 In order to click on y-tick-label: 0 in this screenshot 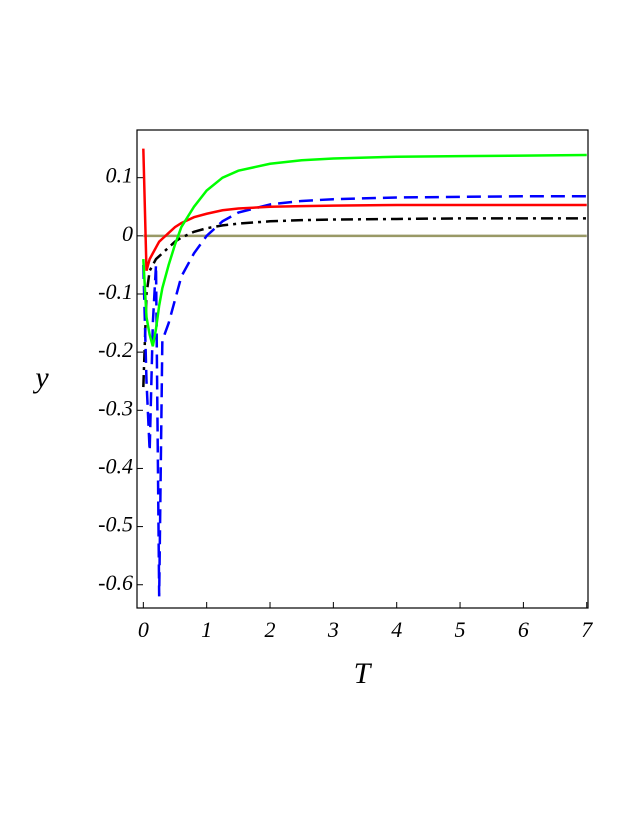, I will do `click(127, 233)`.